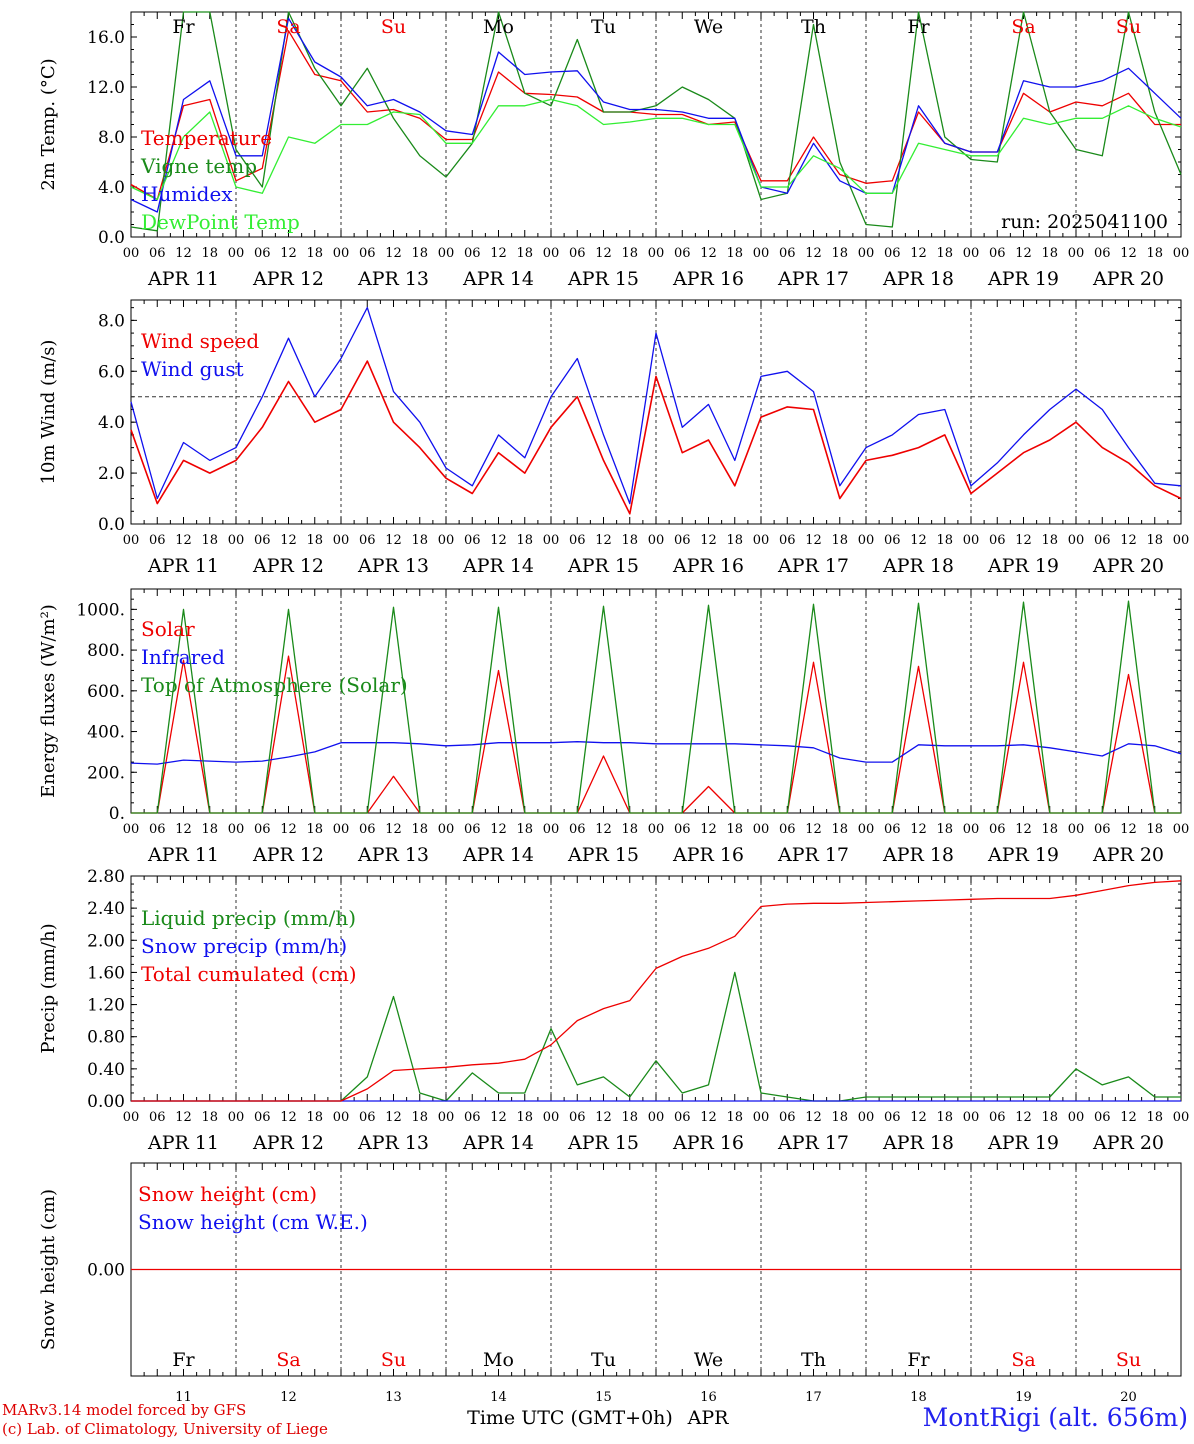 This screenshot has height=1444, width=1194. What do you see at coordinates (106, 38) in the screenshot?
I see `y-tick-label: 16.0` at bounding box center [106, 38].